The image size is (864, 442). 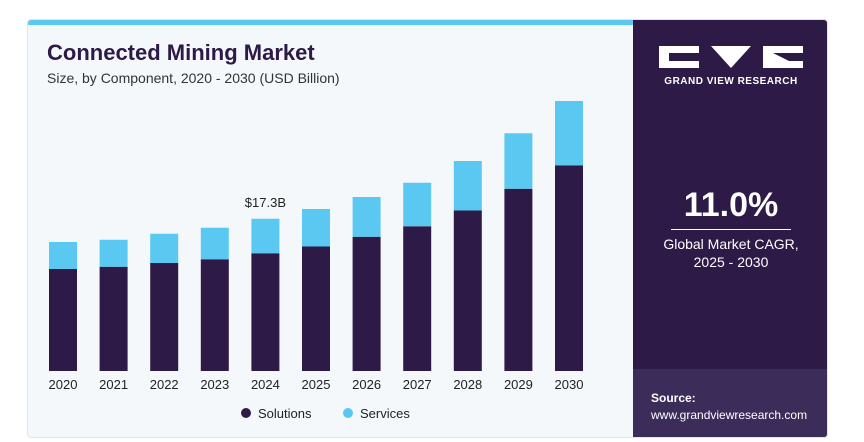 What do you see at coordinates (316, 308) in the screenshot?
I see `bar-solutions-2025` at bounding box center [316, 308].